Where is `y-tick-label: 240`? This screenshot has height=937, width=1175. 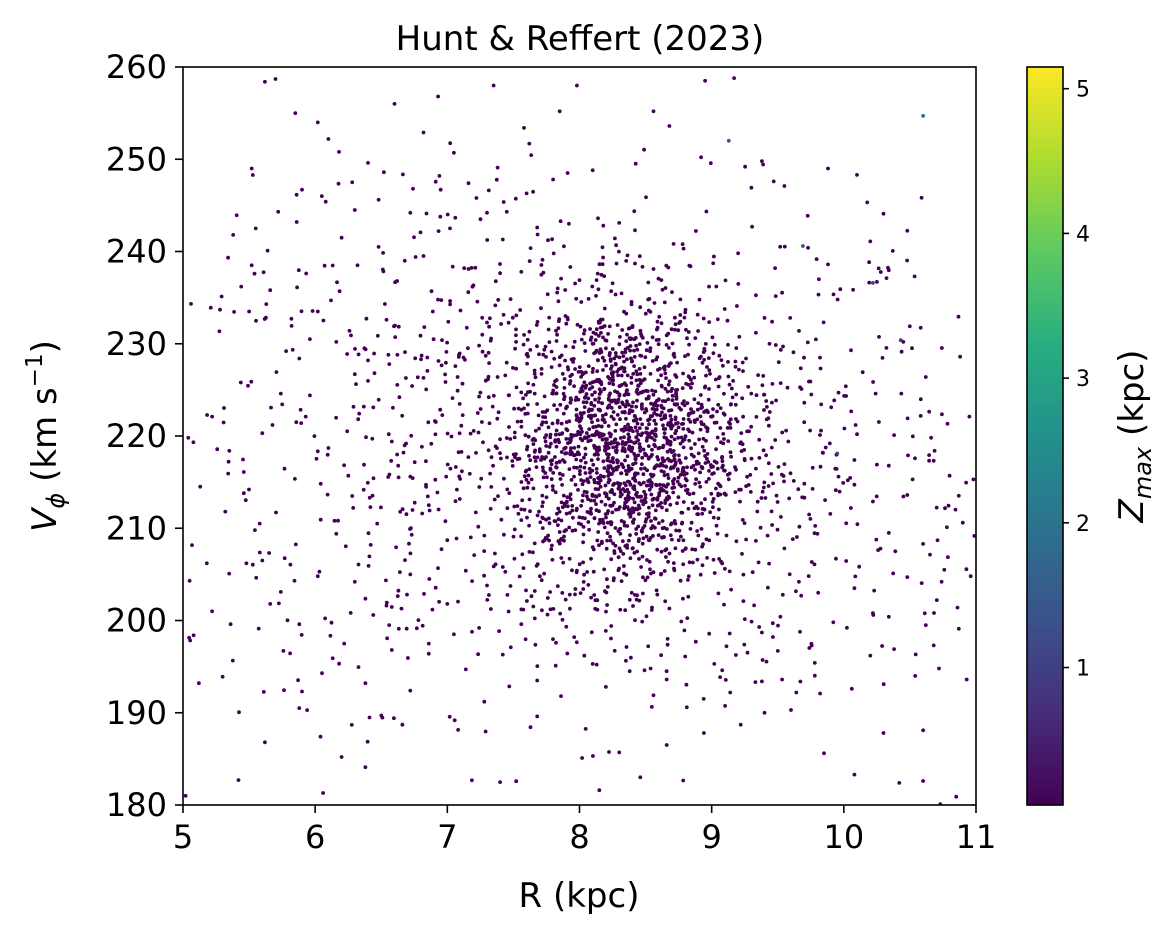
y-tick-label: 240 is located at coordinates (136, 252).